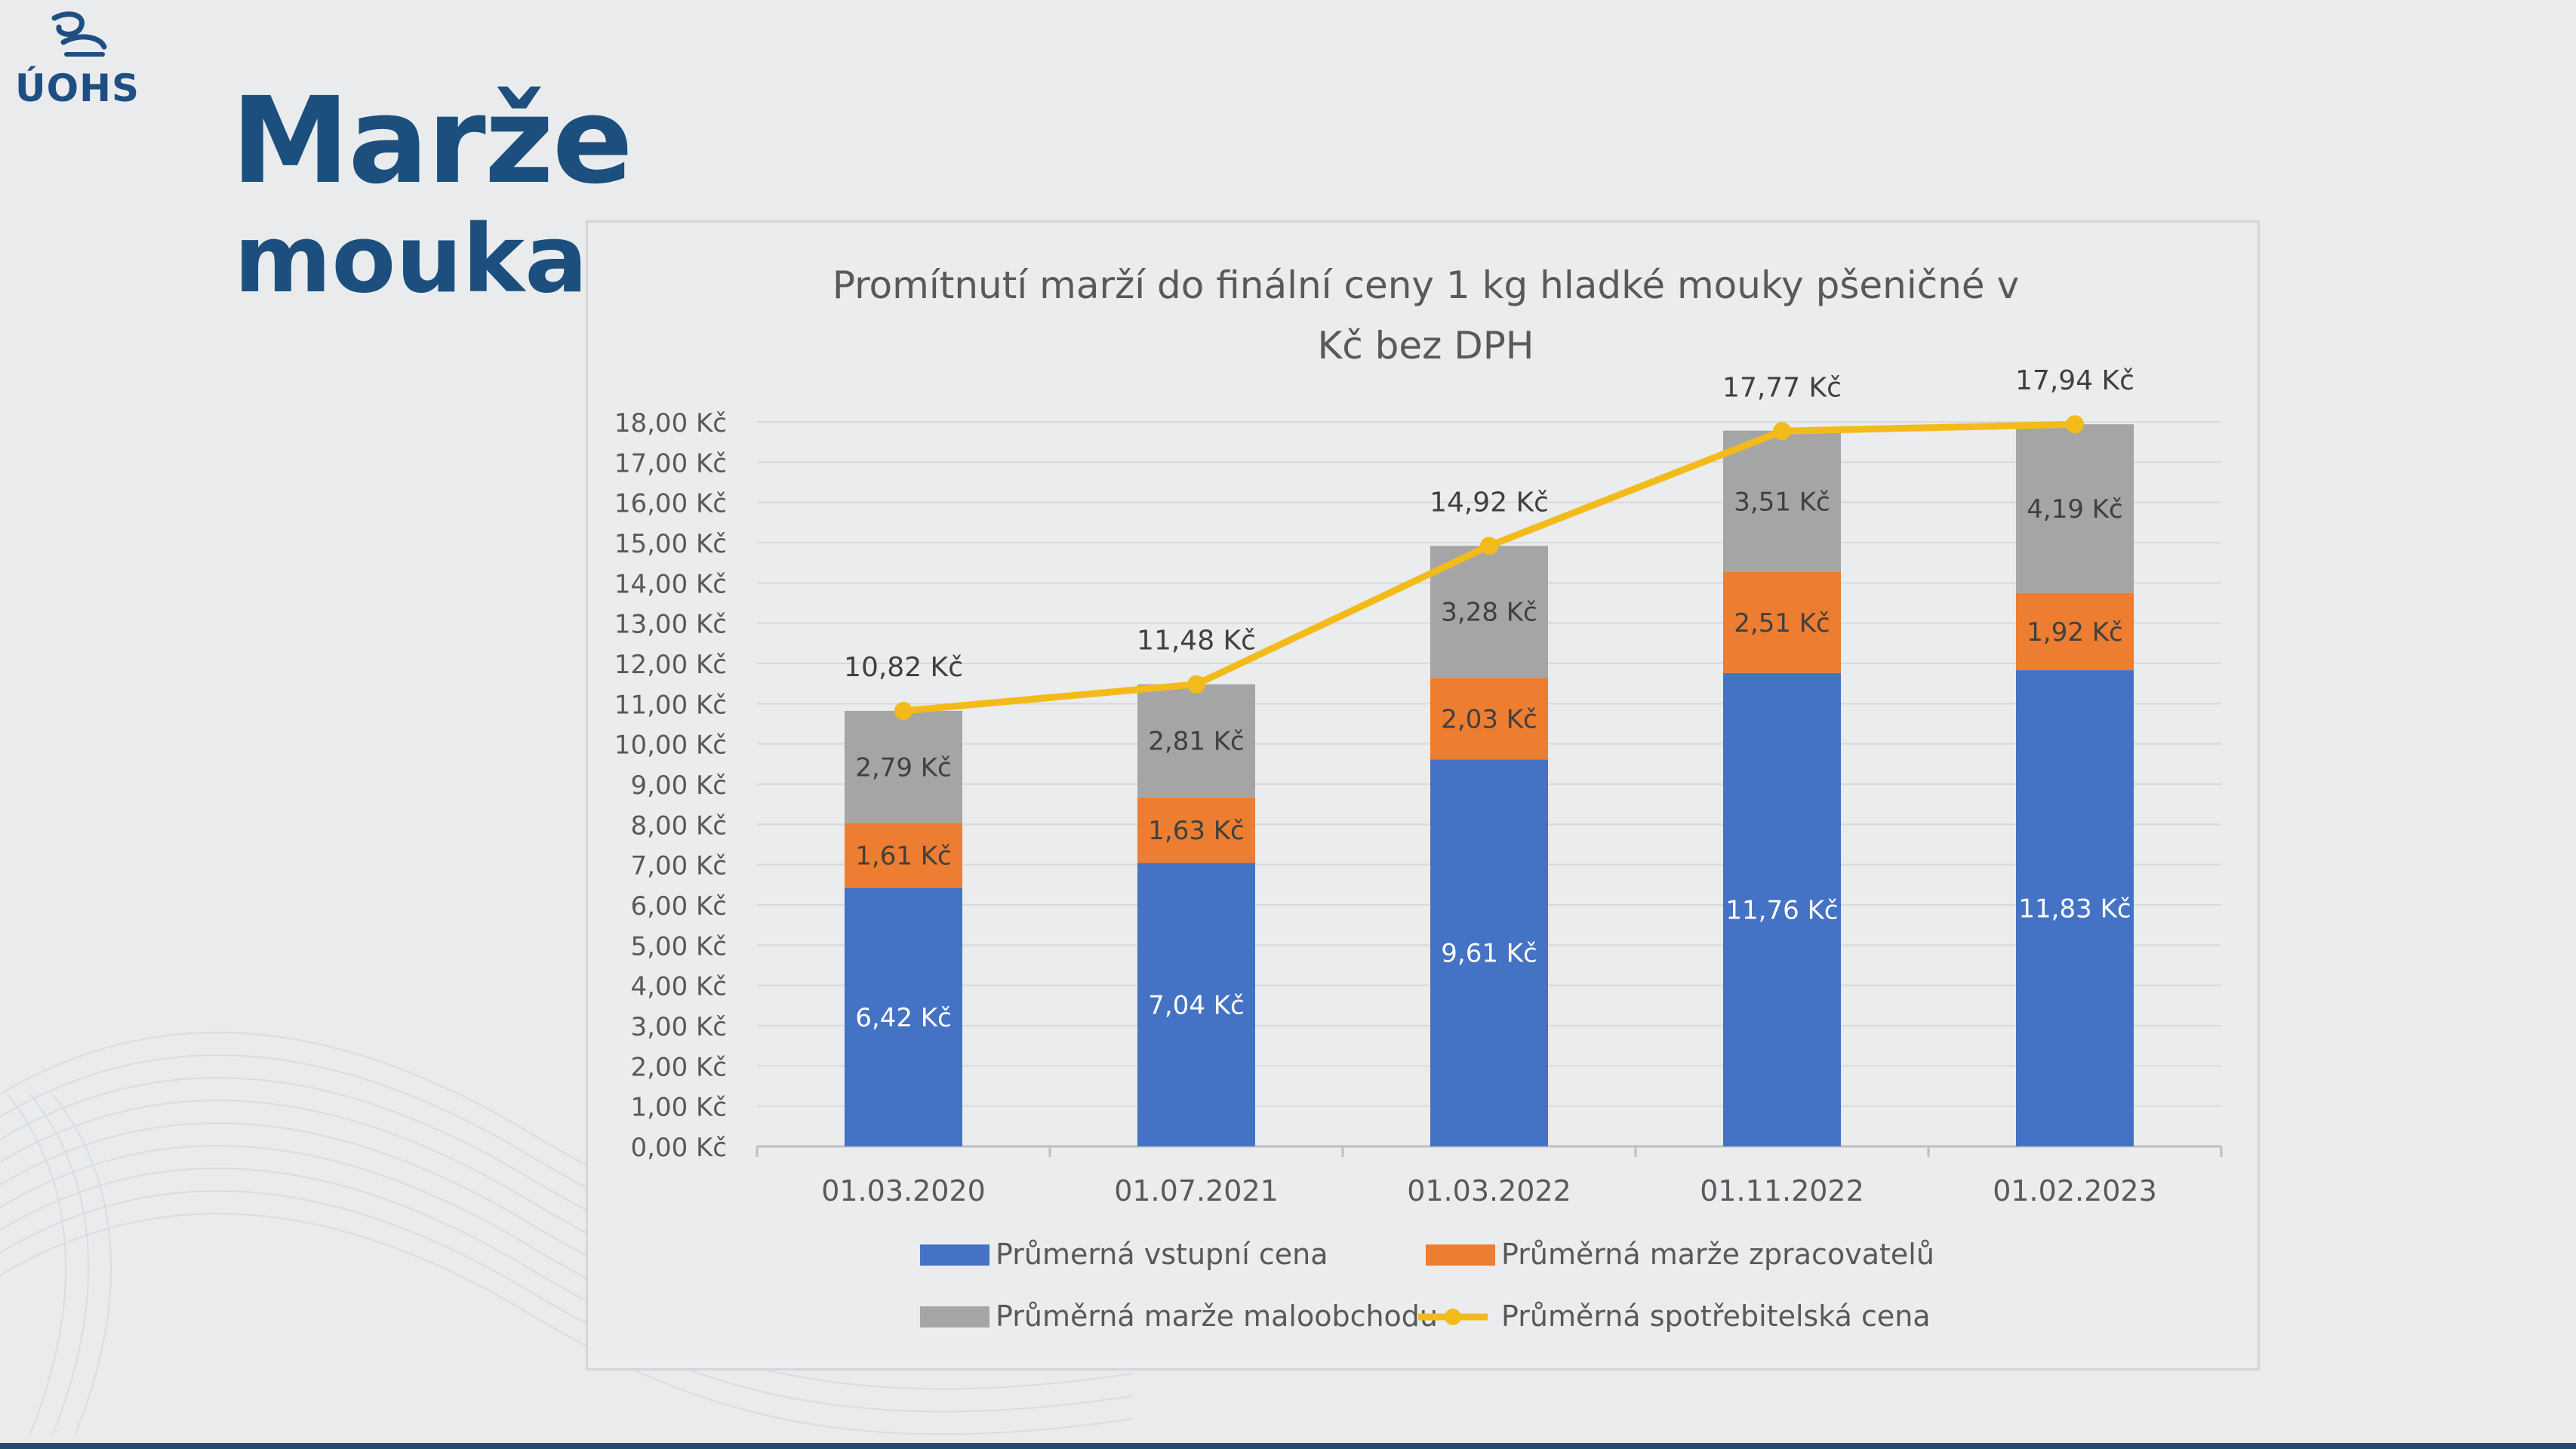 The height and width of the screenshot is (1449, 2576). What do you see at coordinates (1196, 641) in the screenshot?
I see `consumer-price-label: 11,48 Kč` at bounding box center [1196, 641].